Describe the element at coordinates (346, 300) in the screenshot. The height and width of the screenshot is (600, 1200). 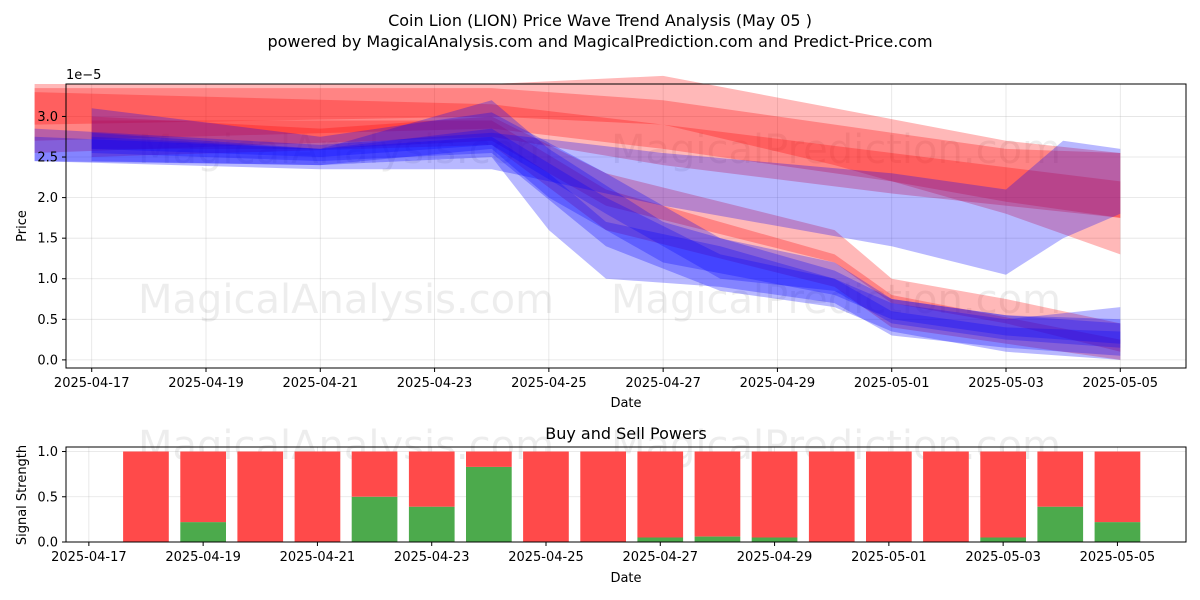
I see `watermark-analysis-top: MagicalAnalysis.com` at that location.